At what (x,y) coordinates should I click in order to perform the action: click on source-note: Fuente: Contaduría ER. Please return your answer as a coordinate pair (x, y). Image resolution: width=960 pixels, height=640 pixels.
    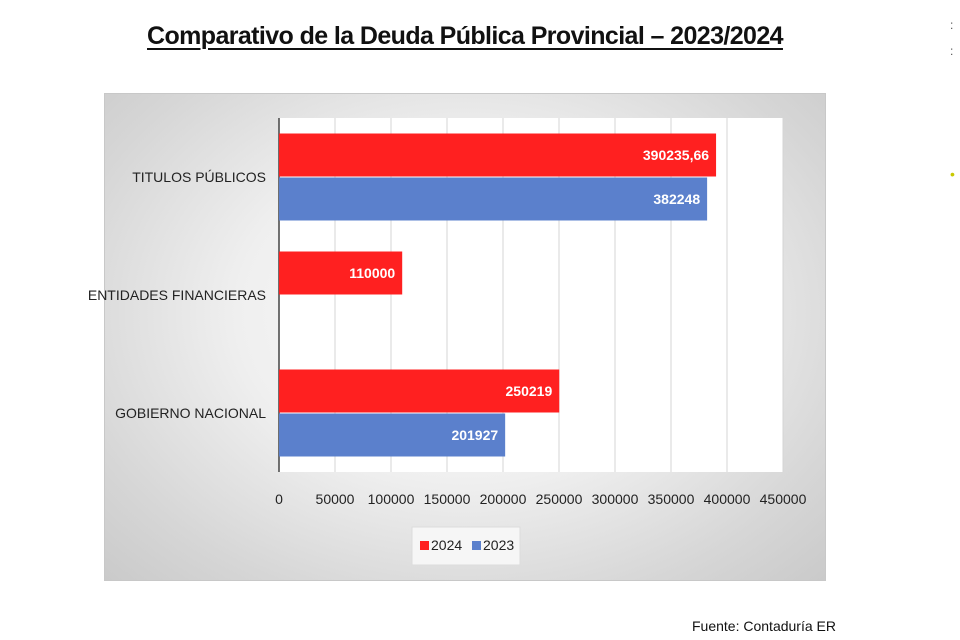
    Looking at the image, I should click on (764, 626).